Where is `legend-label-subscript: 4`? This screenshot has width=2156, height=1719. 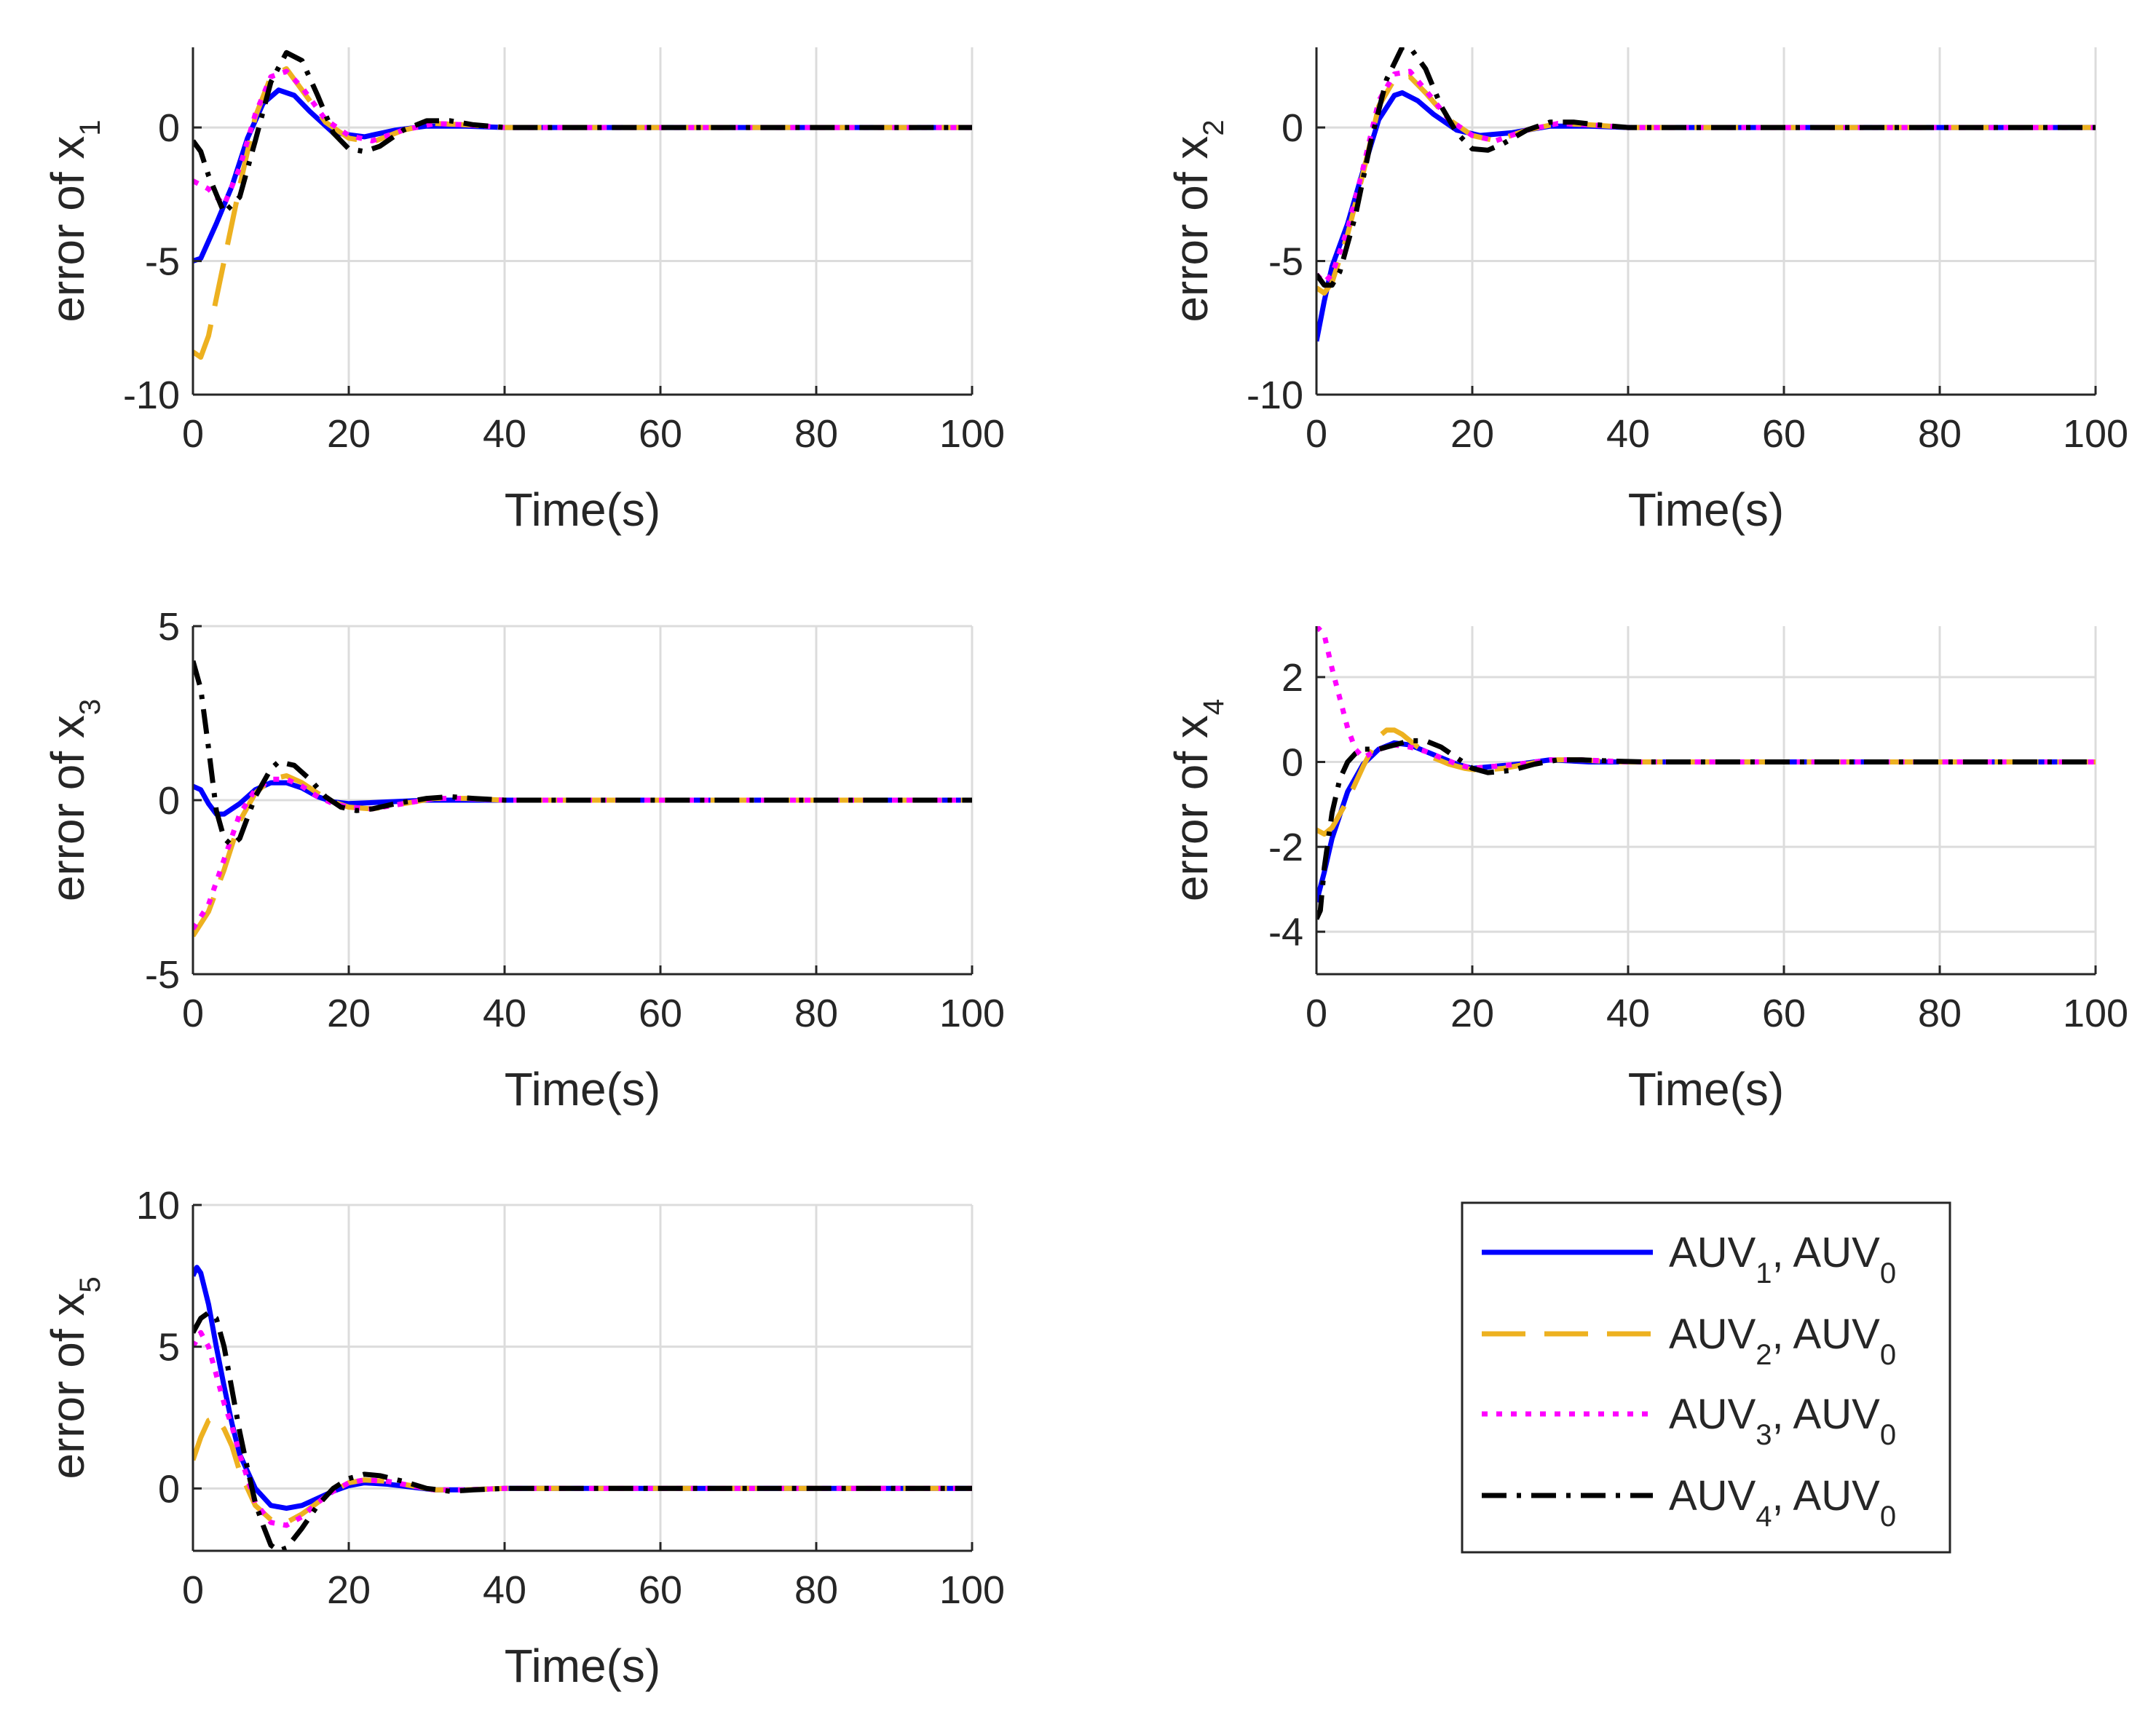
legend-label-subscript: 4 is located at coordinates (1764, 1517).